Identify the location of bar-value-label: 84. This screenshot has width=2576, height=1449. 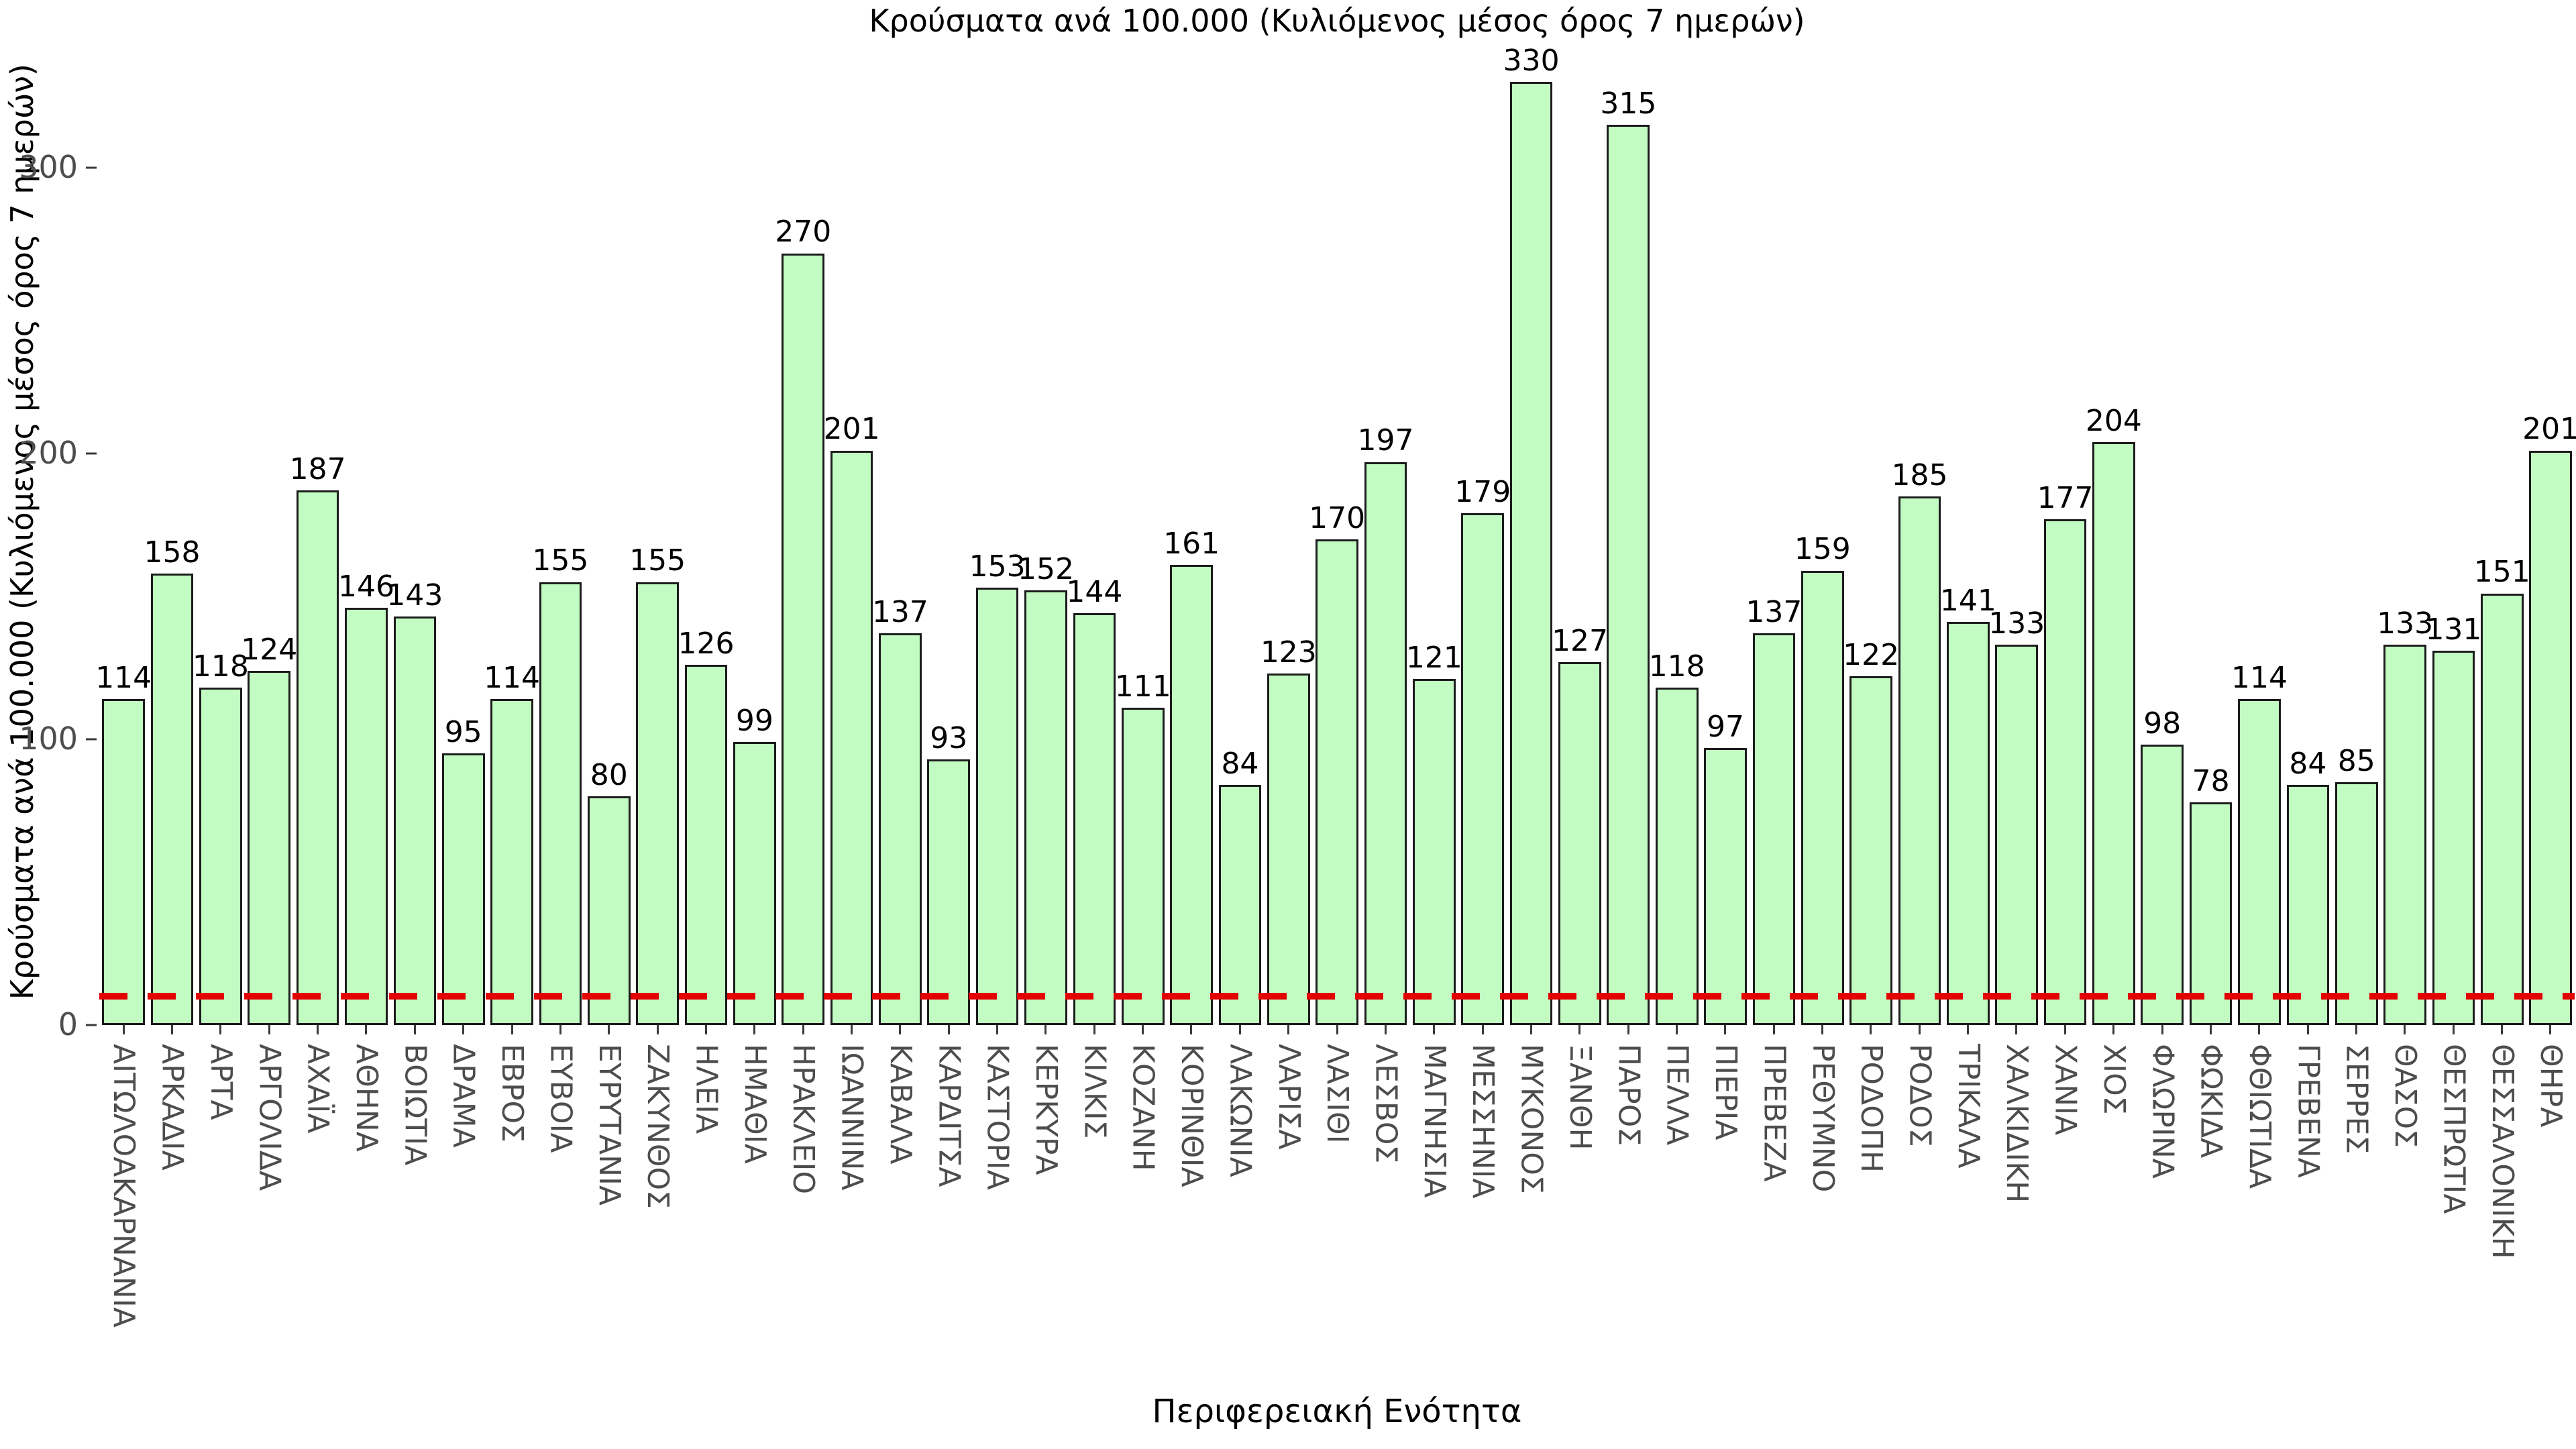
(1240, 763).